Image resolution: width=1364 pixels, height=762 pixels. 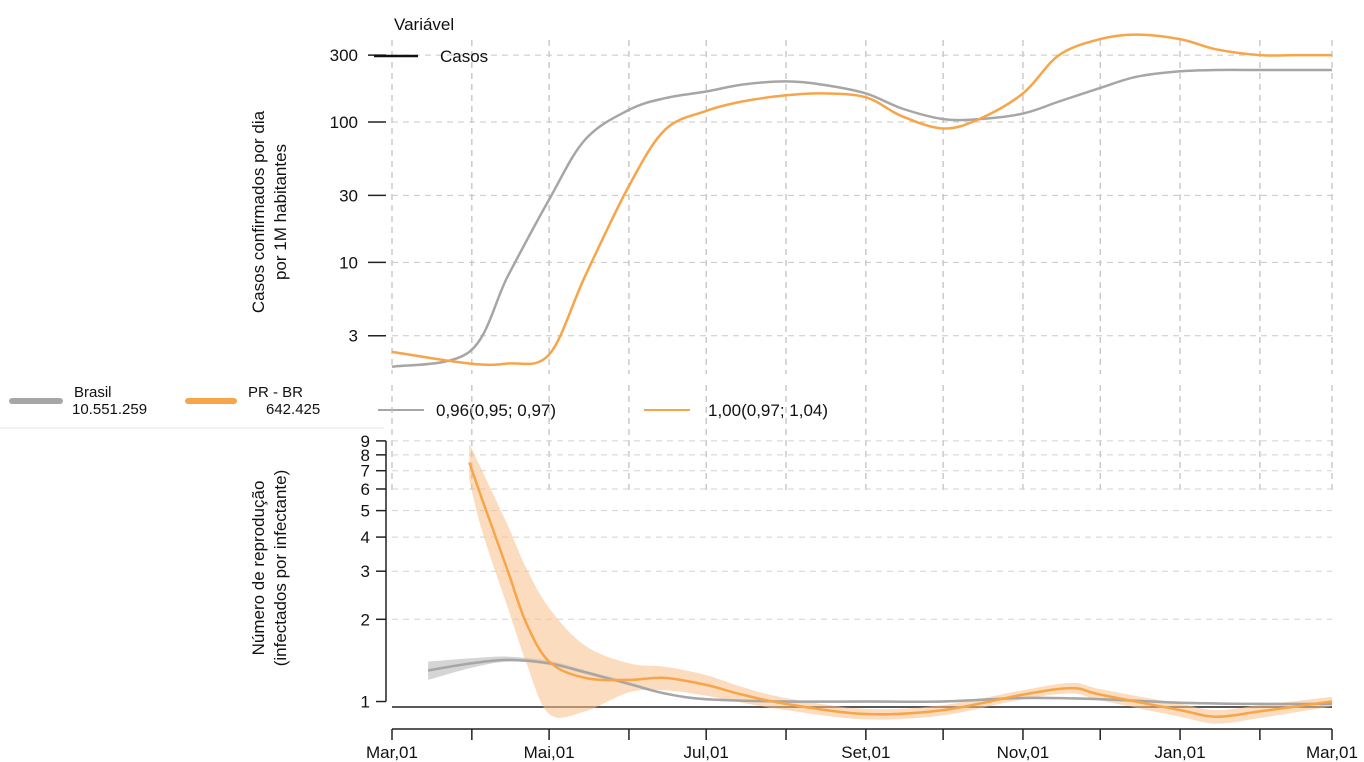 I want to click on cases-y-axis-title-line-1: Casos confirmados por dia, so click(x=258, y=211).